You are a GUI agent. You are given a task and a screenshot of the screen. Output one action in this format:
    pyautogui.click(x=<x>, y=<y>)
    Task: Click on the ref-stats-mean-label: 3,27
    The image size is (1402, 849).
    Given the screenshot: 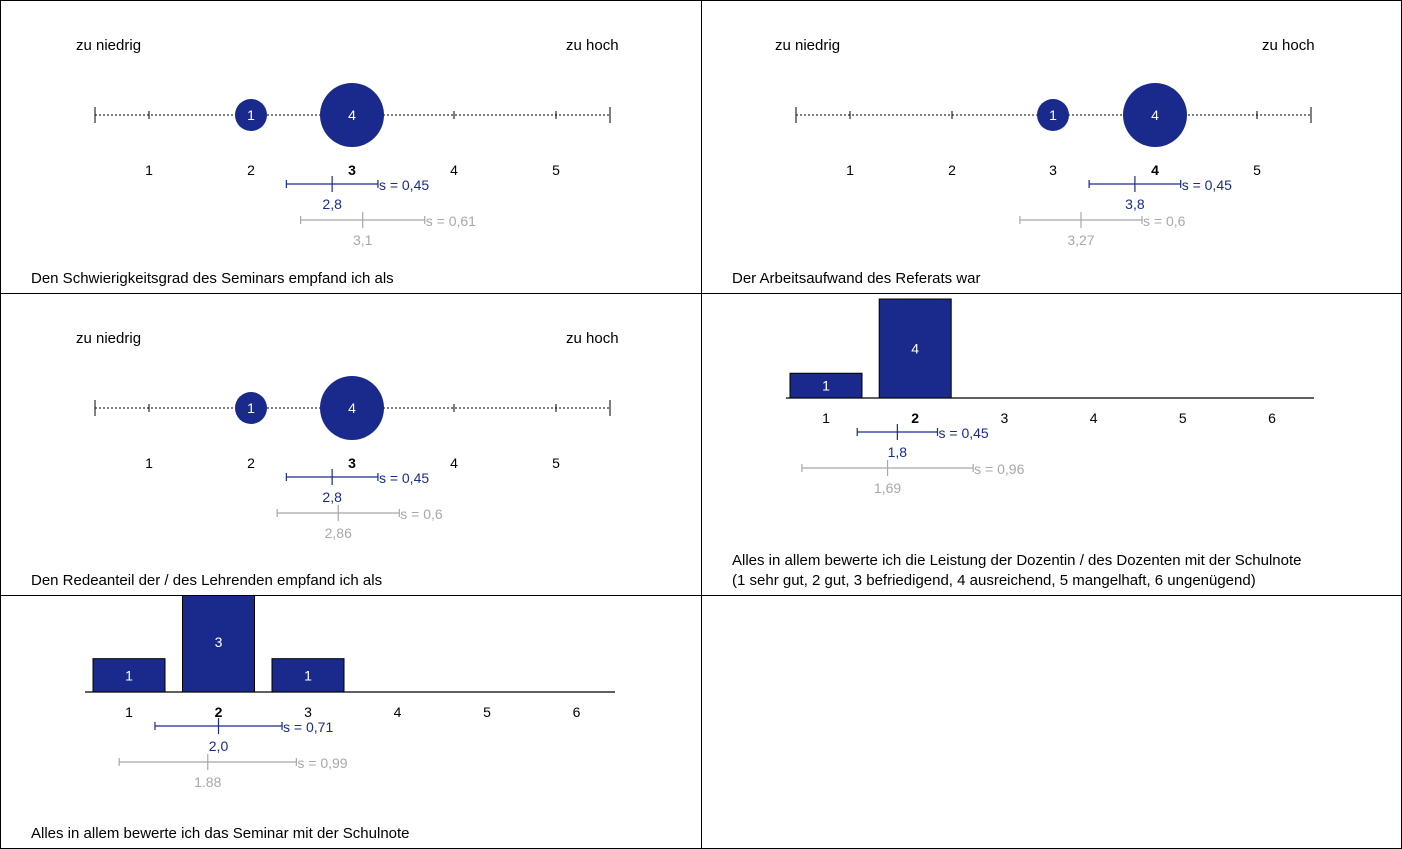 What is the action you would take?
    pyautogui.click(x=1080, y=240)
    